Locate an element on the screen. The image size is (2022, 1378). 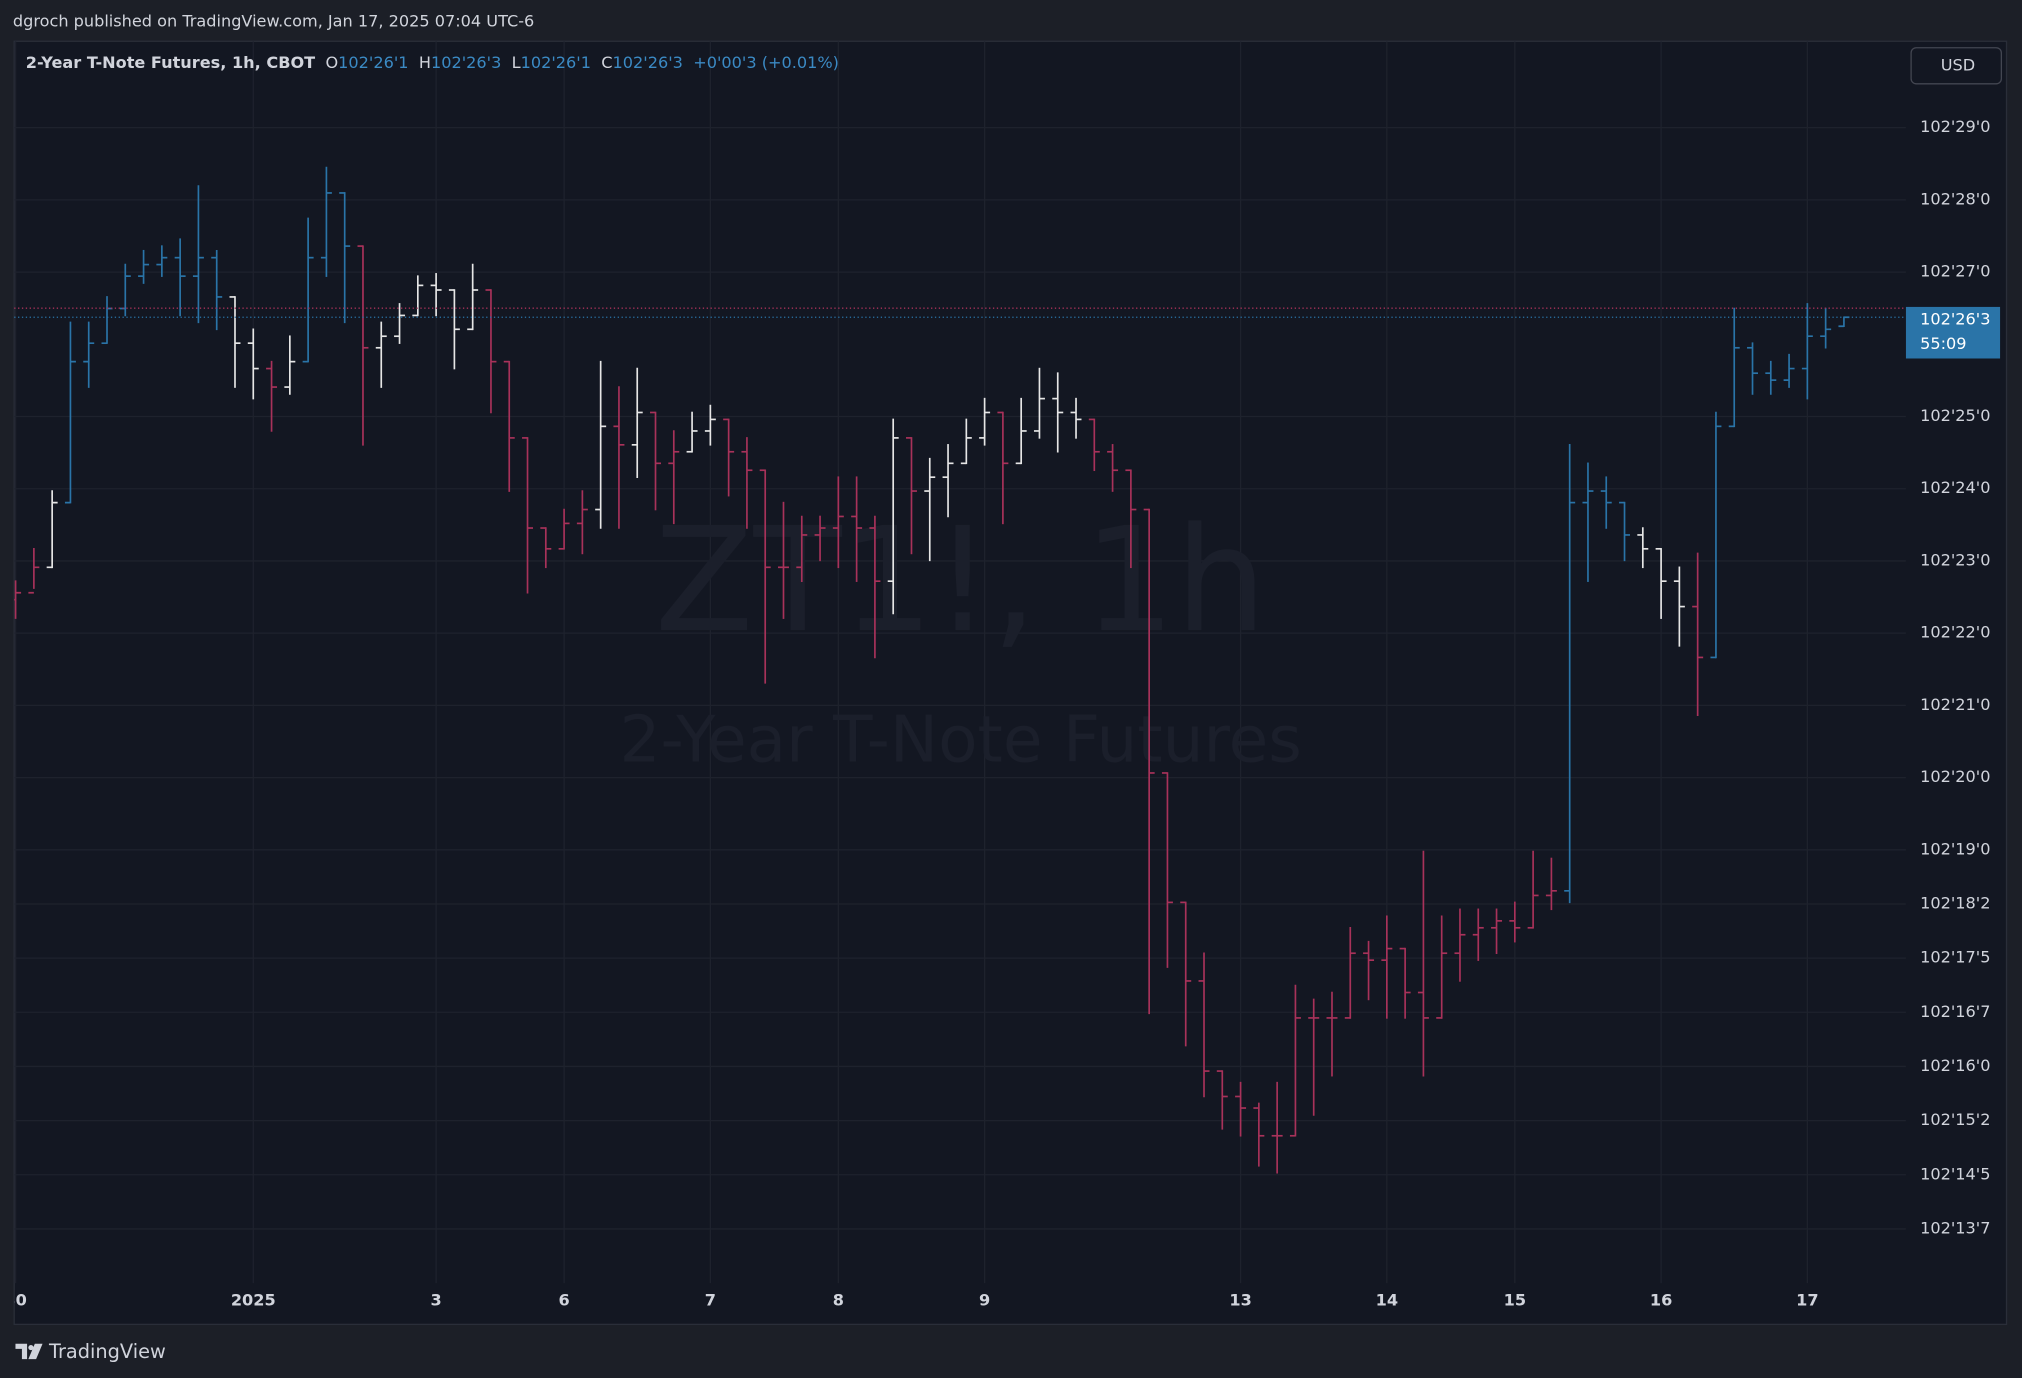
legend-key: C is located at coordinates (606, 62).